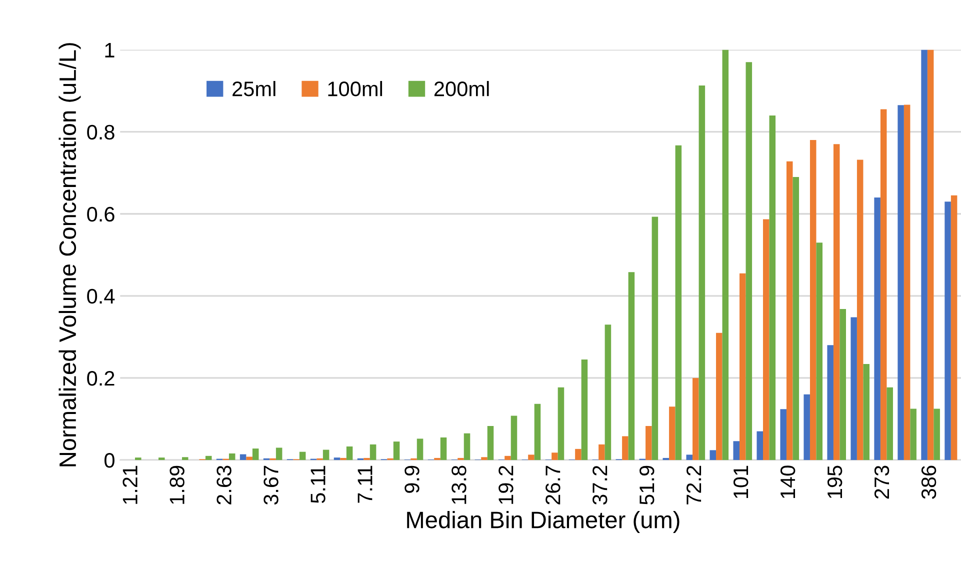 The height and width of the screenshot is (586, 961). What do you see at coordinates (412, 479) in the screenshot?
I see `x-tick-label: 9.9` at bounding box center [412, 479].